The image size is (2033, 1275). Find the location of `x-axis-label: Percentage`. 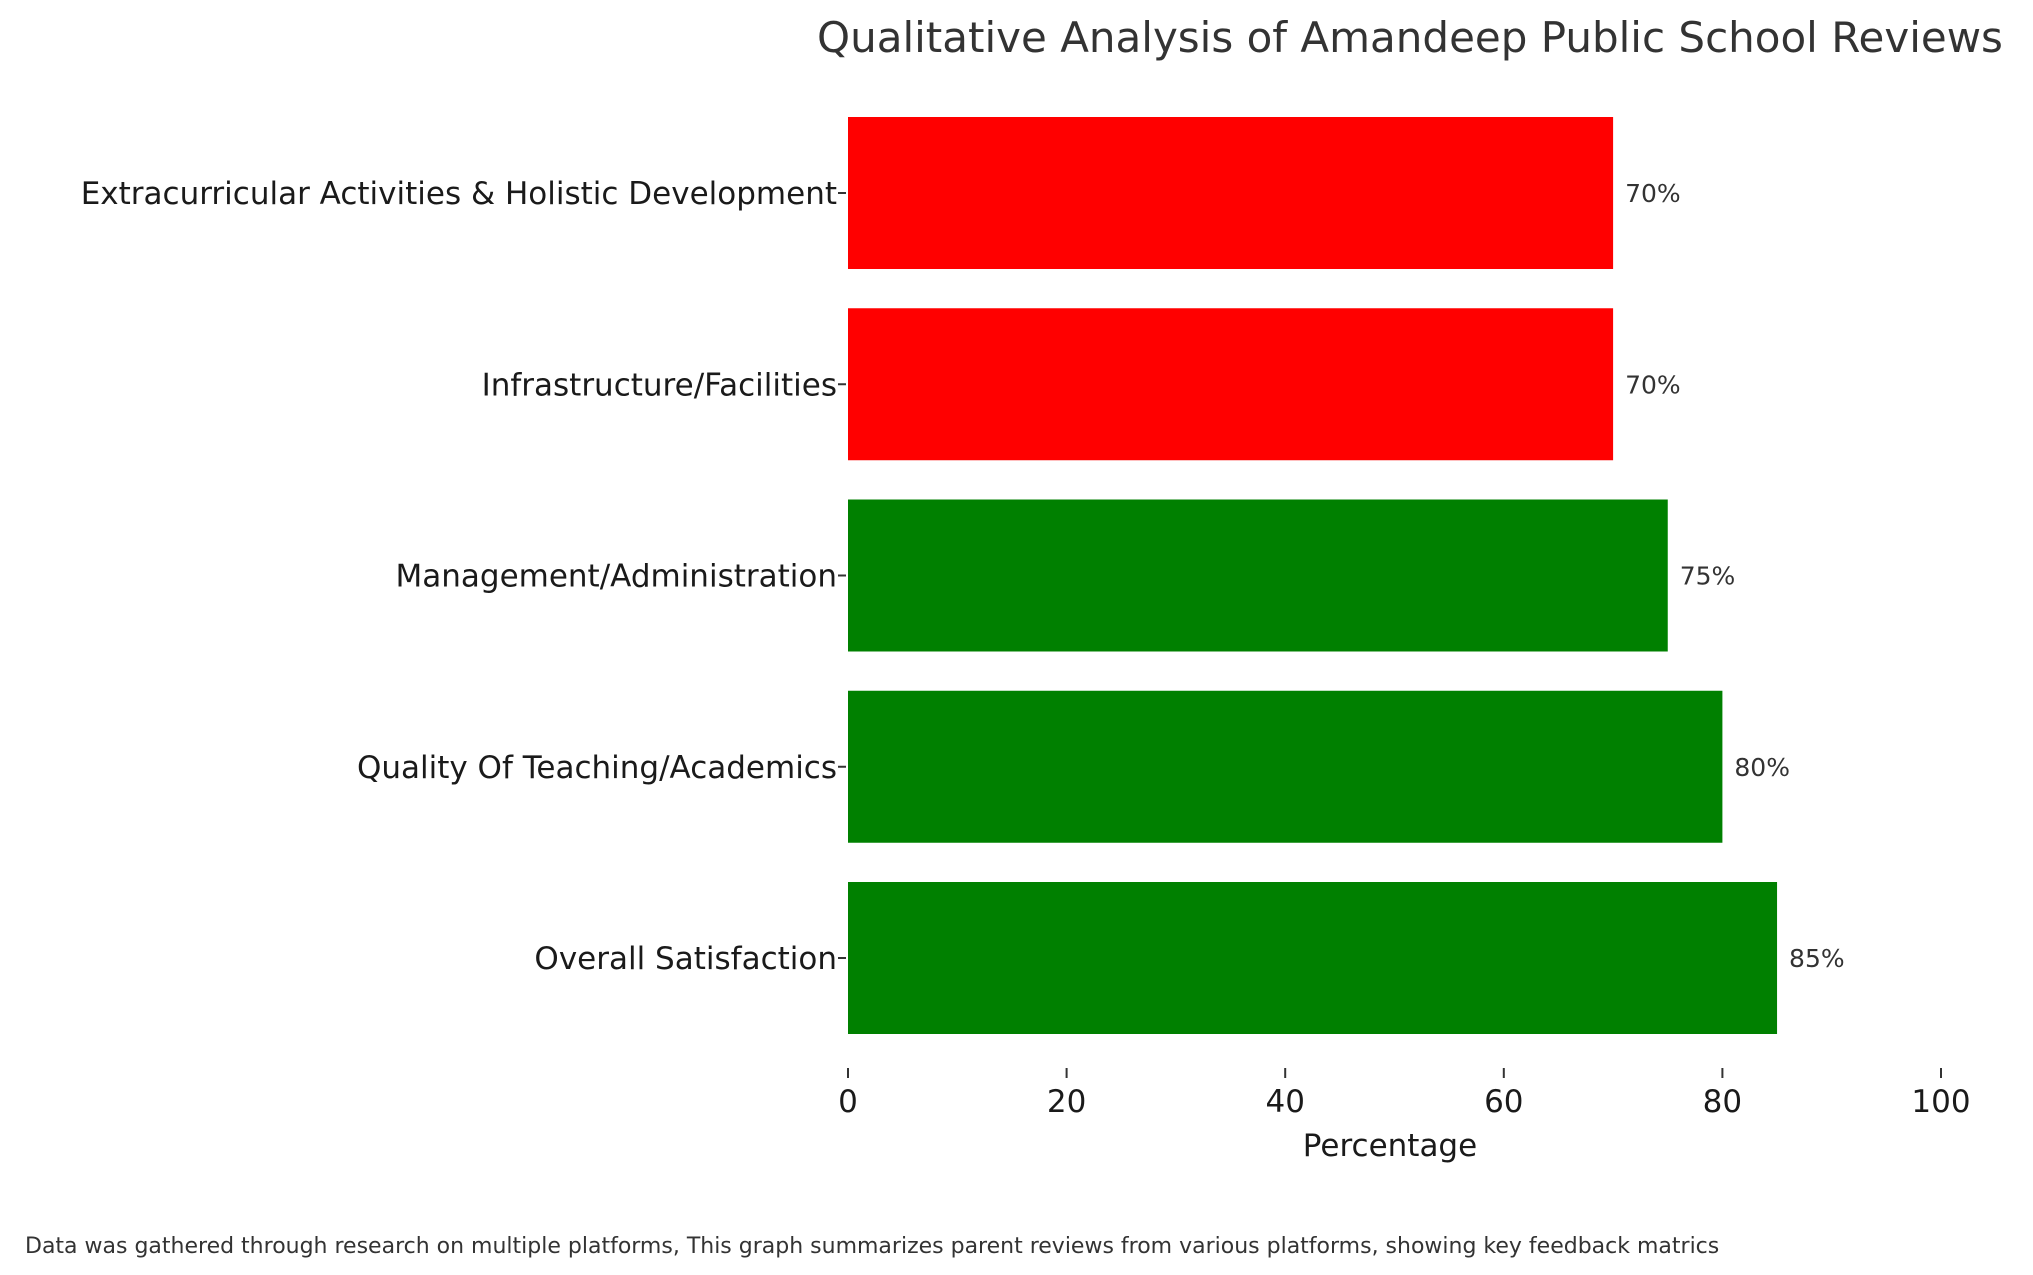

x-axis-label: Percentage is located at coordinates (1390, 1146).